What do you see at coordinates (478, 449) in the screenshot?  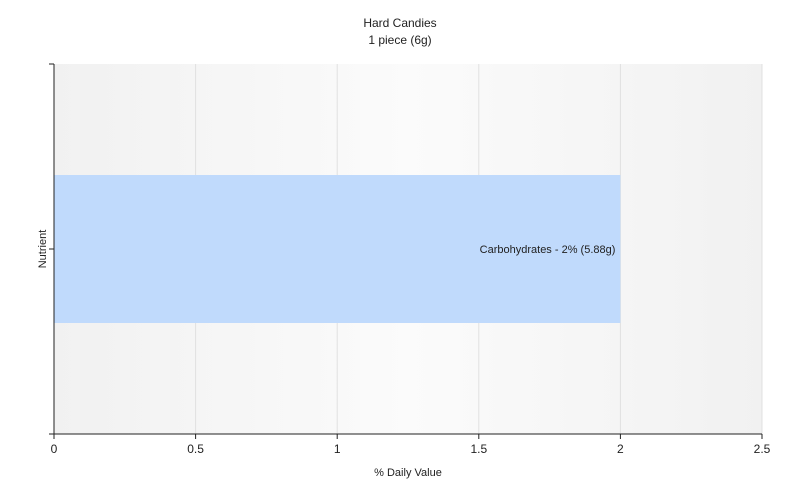 I see `x-tick-label: 1.5` at bounding box center [478, 449].